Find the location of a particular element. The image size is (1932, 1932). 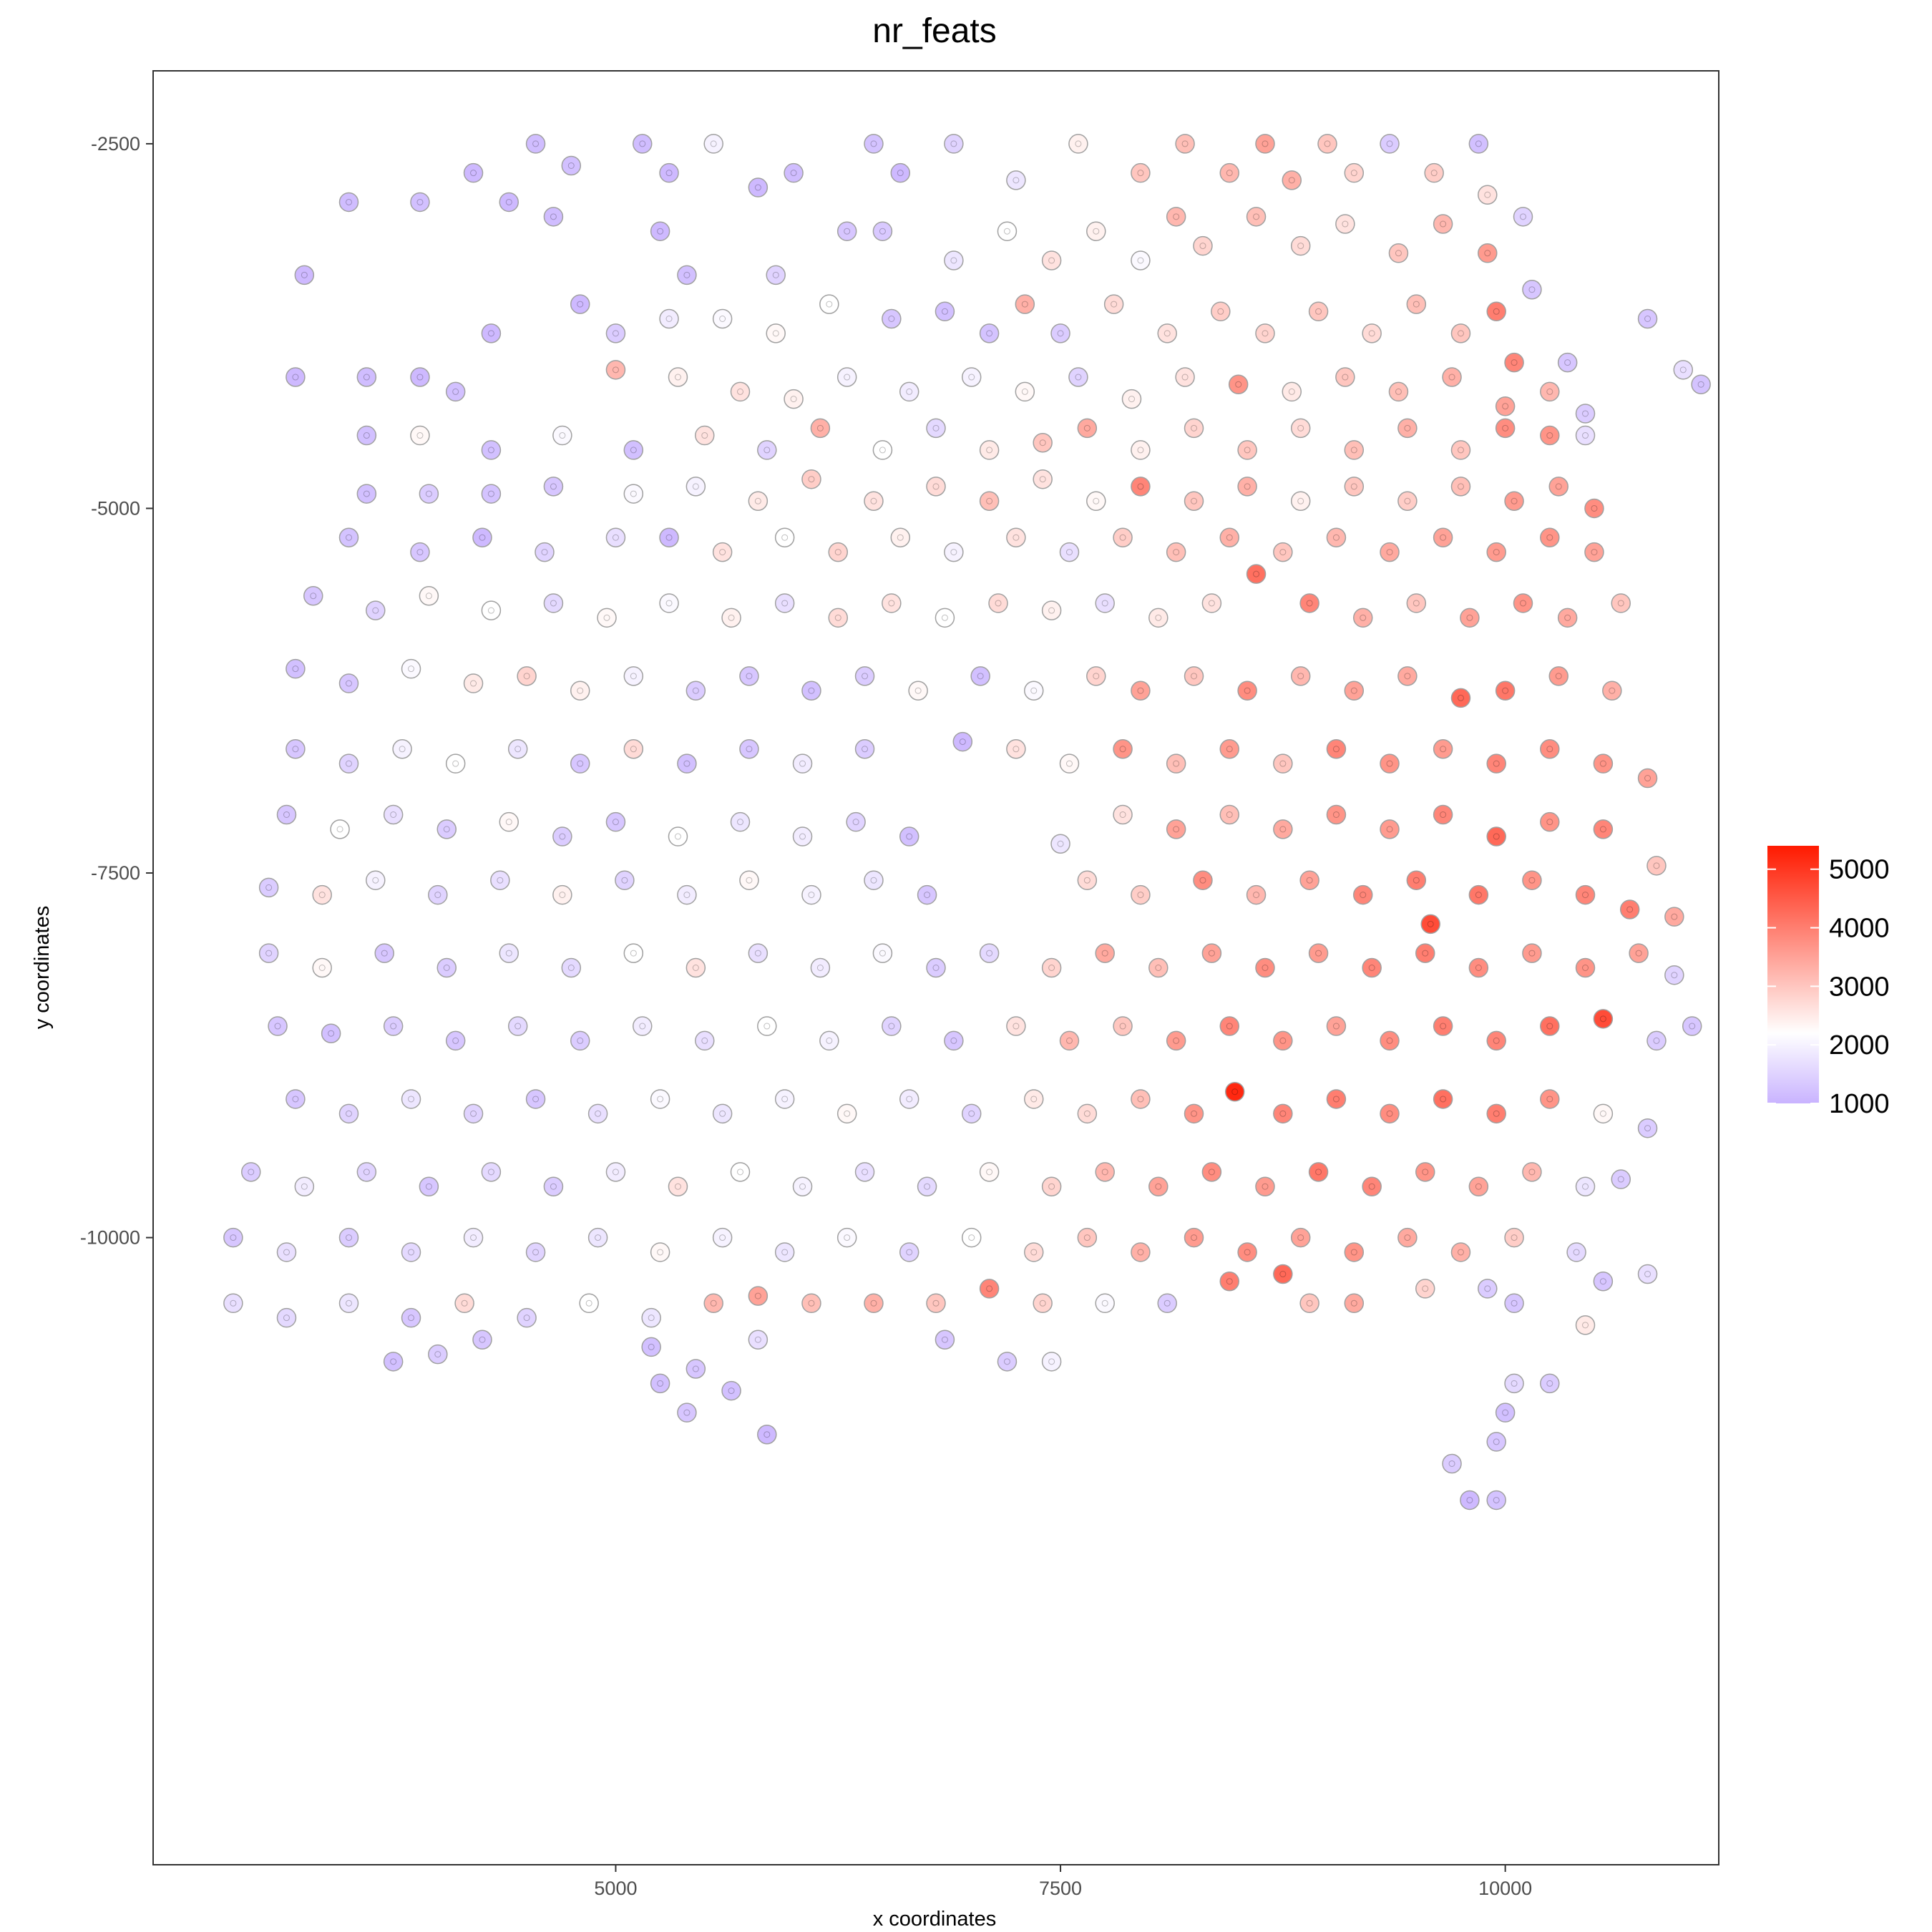

legend-ticks: 1000 2000 3000 4000 5000 is located at coordinates (1828, 987).